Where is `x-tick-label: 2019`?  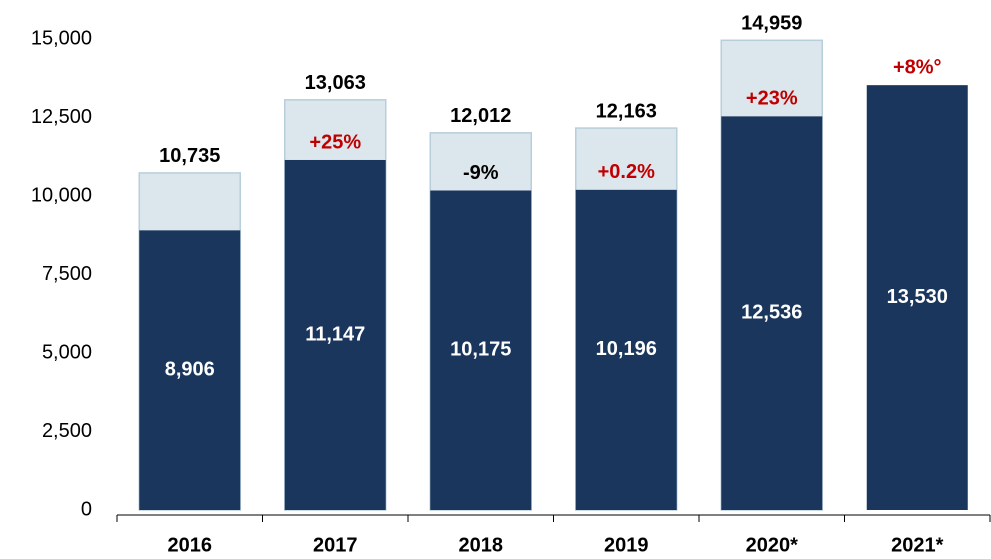
x-tick-label: 2019 is located at coordinates (626, 545).